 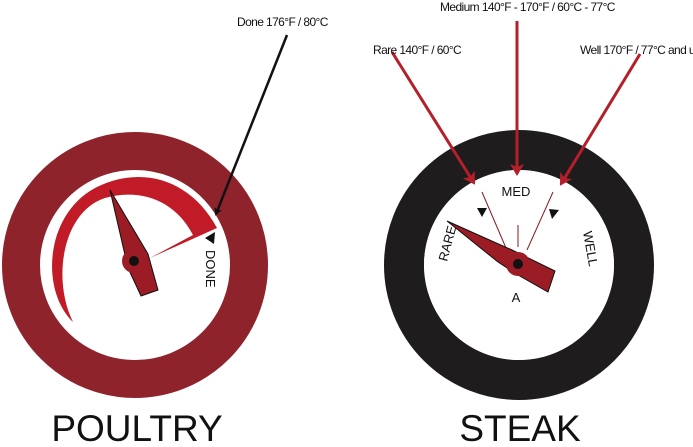 What do you see at coordinates (520, 427) in the screenshot?
I see `steak-title: STEAK` at bounding box center [520, 427].